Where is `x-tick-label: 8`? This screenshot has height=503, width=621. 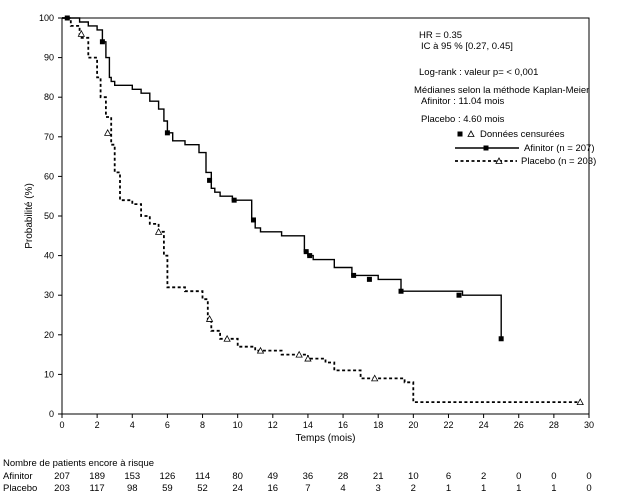
x-tick-label: 8 is located at coordinates (202, 425).